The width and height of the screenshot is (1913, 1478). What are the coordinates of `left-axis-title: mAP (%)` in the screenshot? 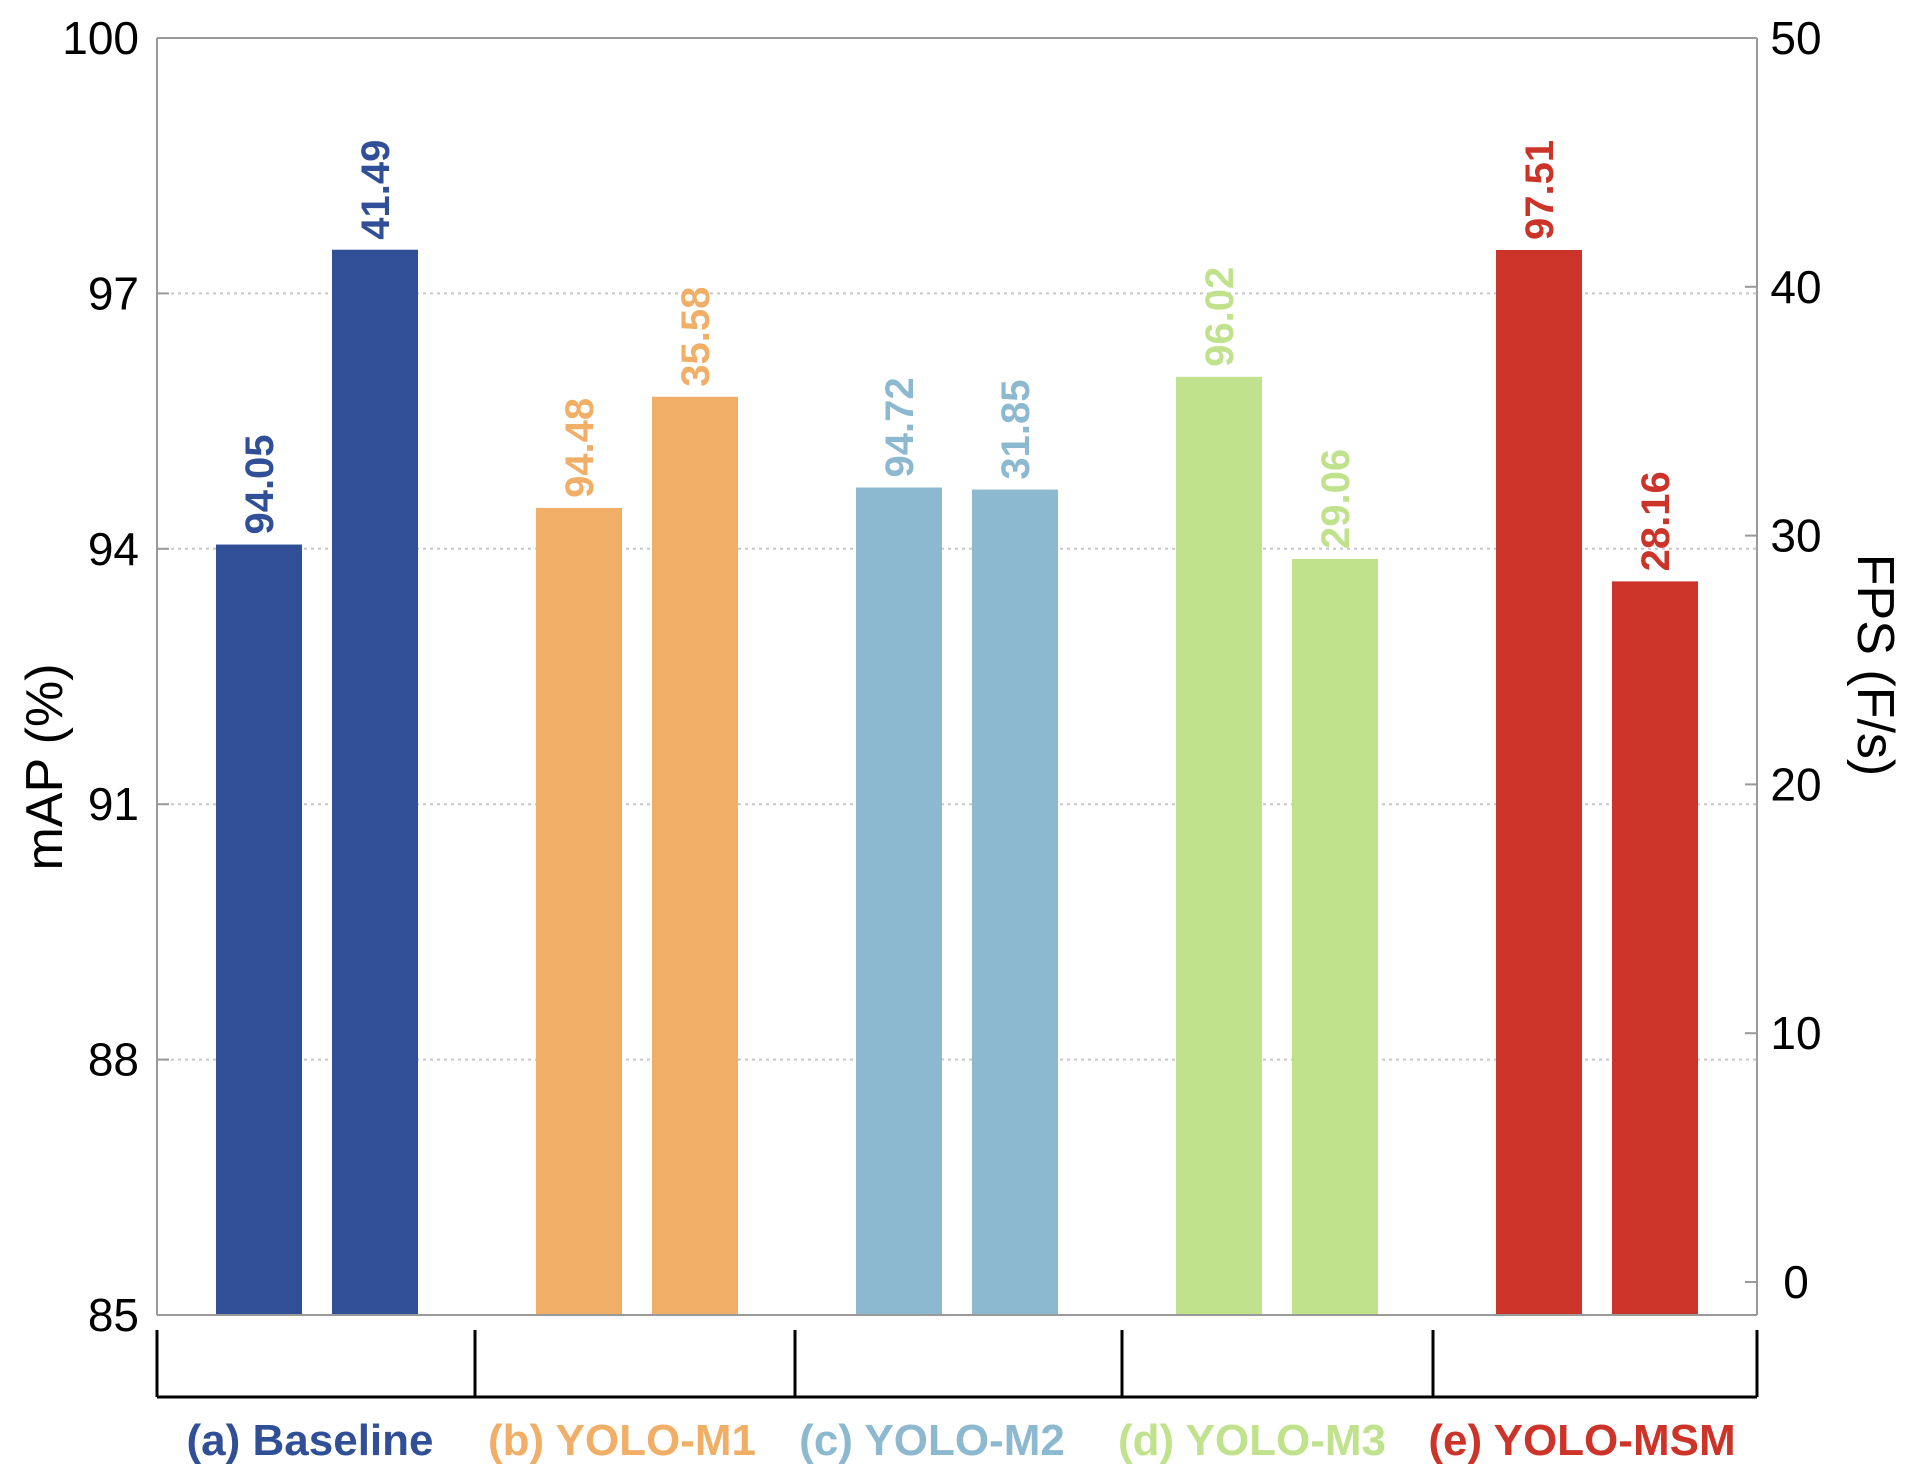 It's located at (45, 766).